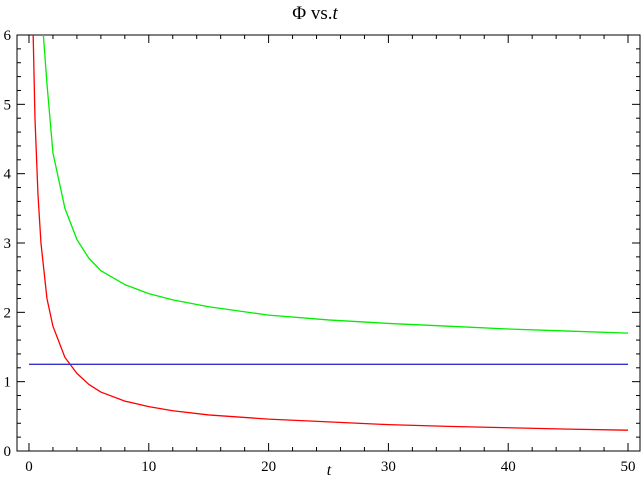  Describe the element at coordinates (8, 452) in the screenshot. I see `y-tick-label: 0` at that location.